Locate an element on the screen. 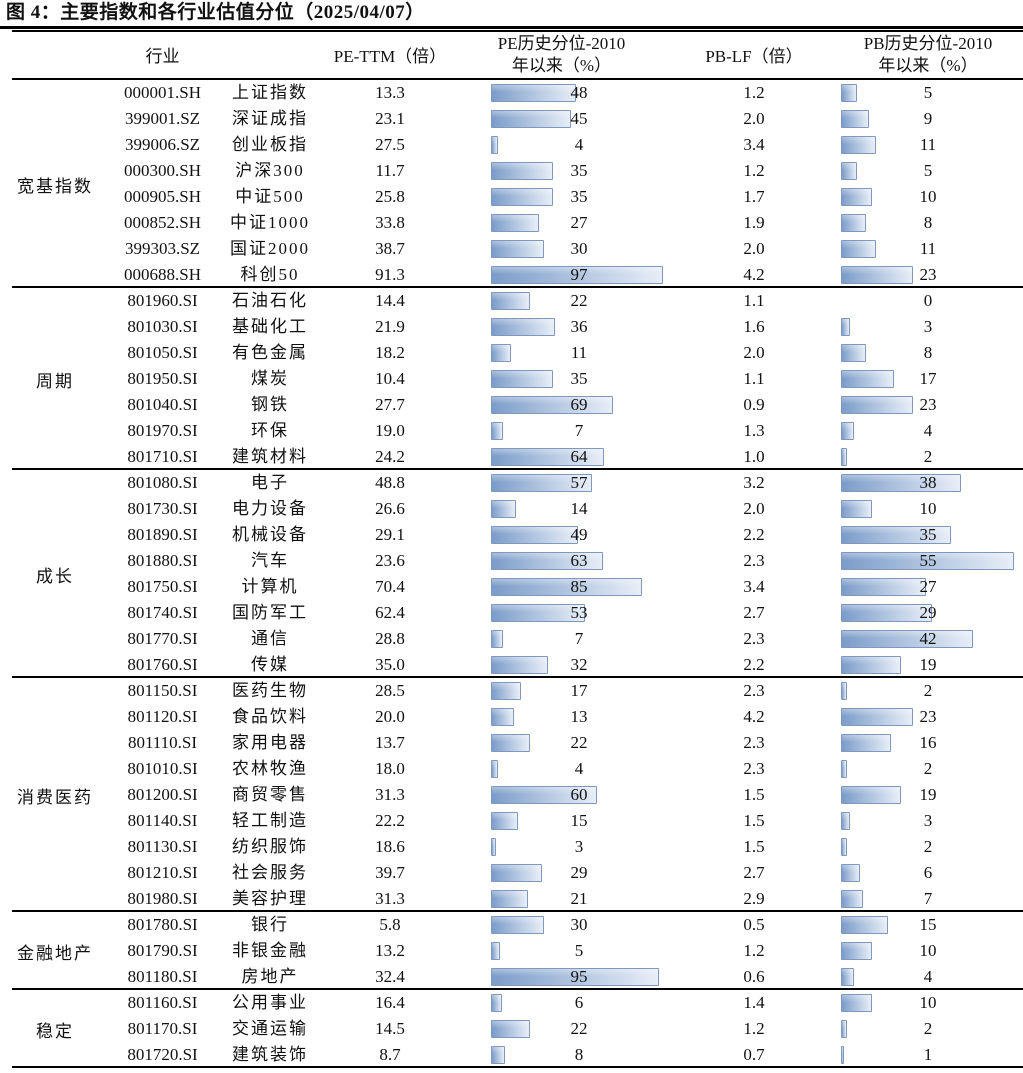 The image size is (1023, 1073). row-name: 轻工制造 is located at coordinates (270, 820).